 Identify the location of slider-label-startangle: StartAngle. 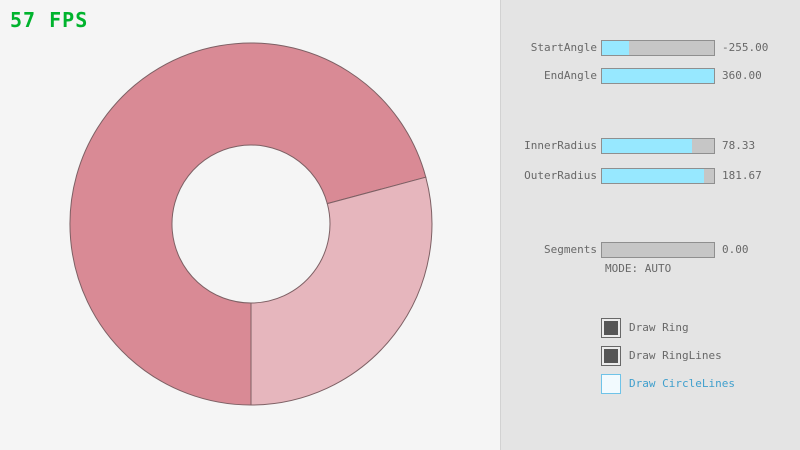
(563, 47).